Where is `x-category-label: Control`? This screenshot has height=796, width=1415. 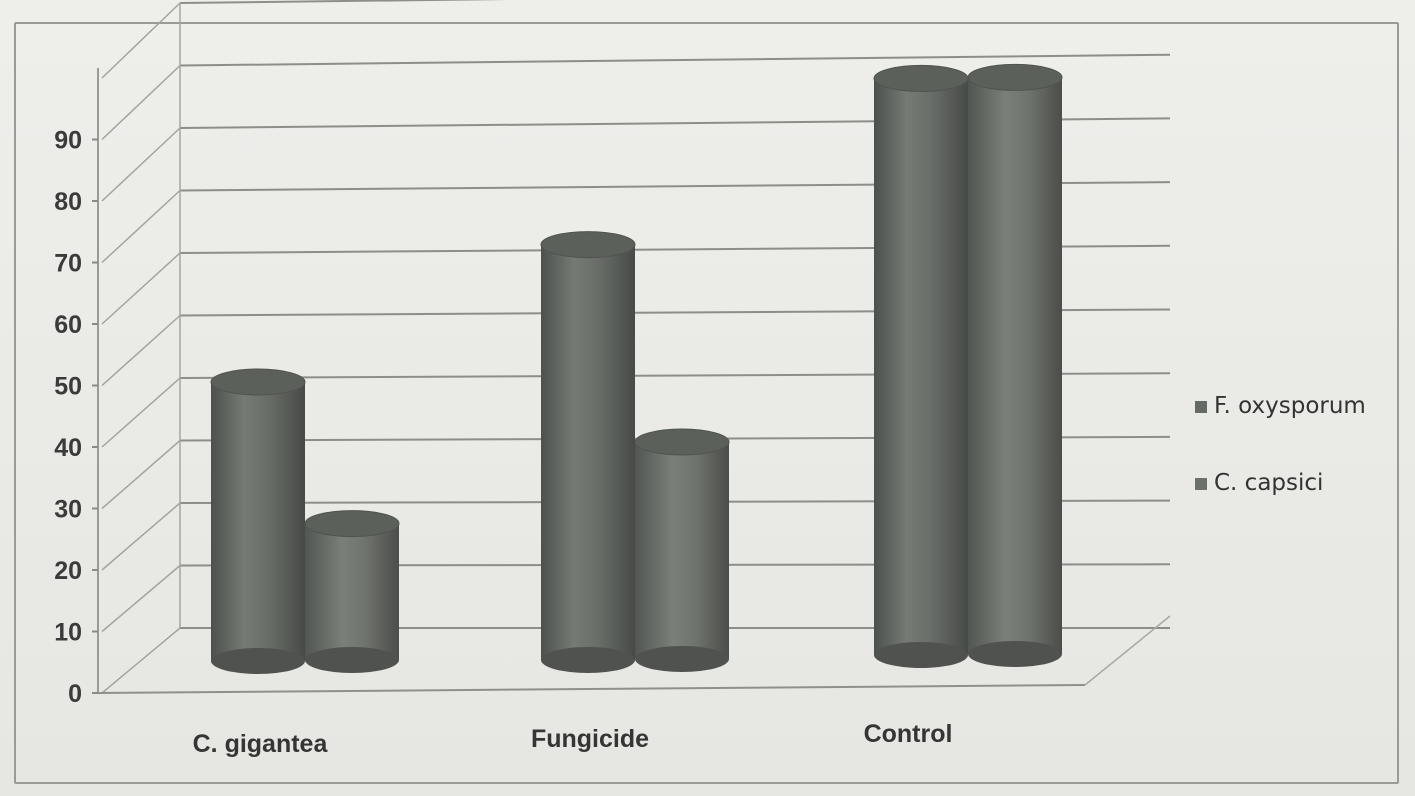 x-category-label: Control is located at coordinates (908, 734).